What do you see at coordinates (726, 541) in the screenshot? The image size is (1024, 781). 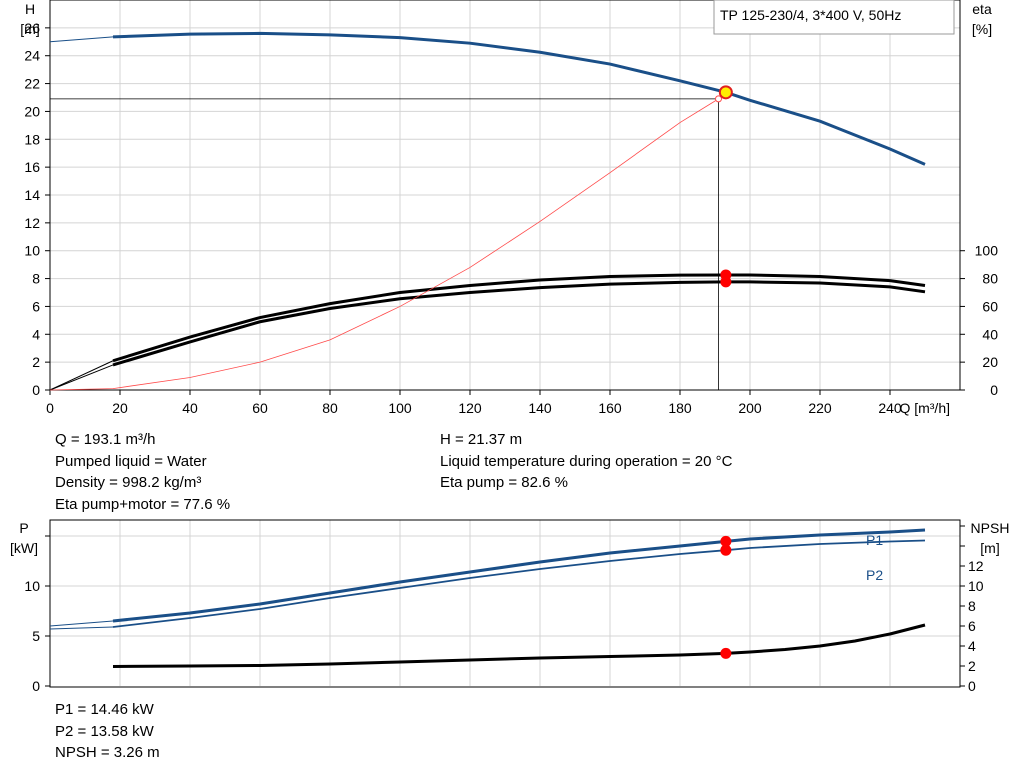 I see `p1-marker` at bounding box center [726, 541].